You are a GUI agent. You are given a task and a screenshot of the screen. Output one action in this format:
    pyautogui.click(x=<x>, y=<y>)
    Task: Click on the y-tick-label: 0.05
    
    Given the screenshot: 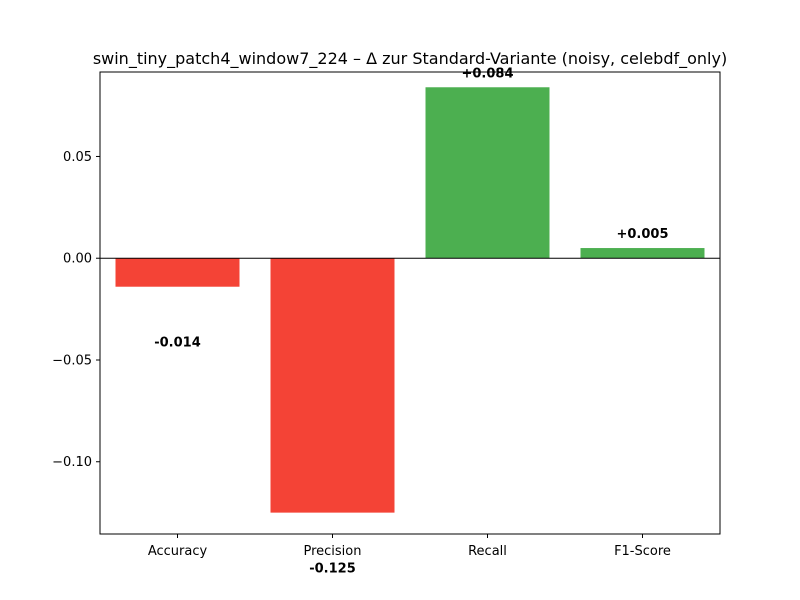 What is the action you would take?
    pyautogui.click(x=77, y=157)
    